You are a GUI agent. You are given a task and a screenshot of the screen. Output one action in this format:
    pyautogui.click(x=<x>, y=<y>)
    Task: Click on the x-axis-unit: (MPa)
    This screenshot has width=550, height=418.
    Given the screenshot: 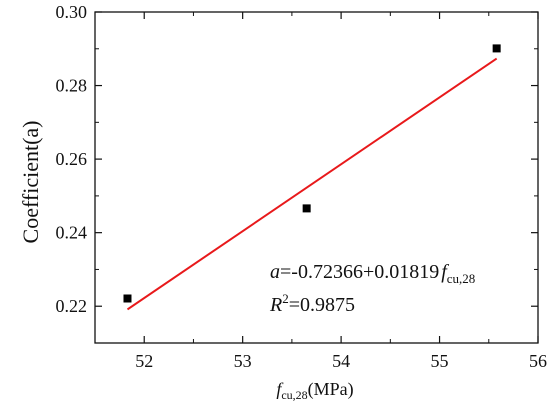 What is the action you would take?
    pyautogui.click(x=331, y=389)
    